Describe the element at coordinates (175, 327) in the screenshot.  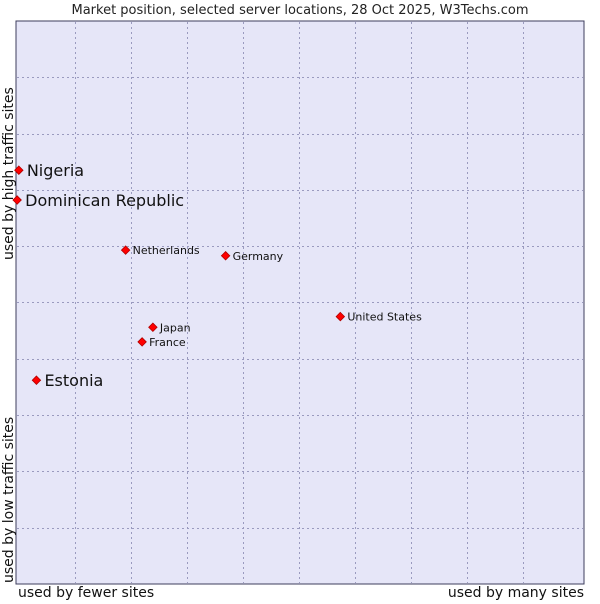
I see `label-japan: Japan` at that location.